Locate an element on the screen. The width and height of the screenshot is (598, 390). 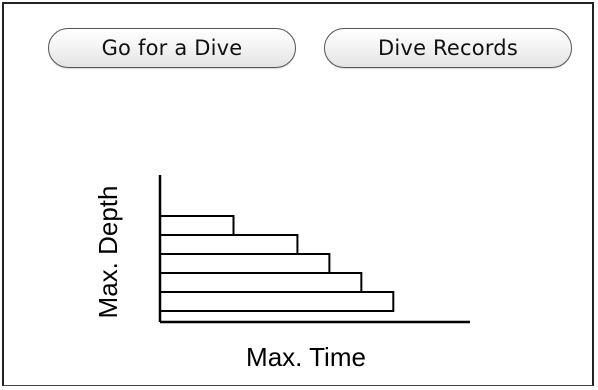
go-for-a-dive-button: Go for a Dive is located at coordinates (172, 48).